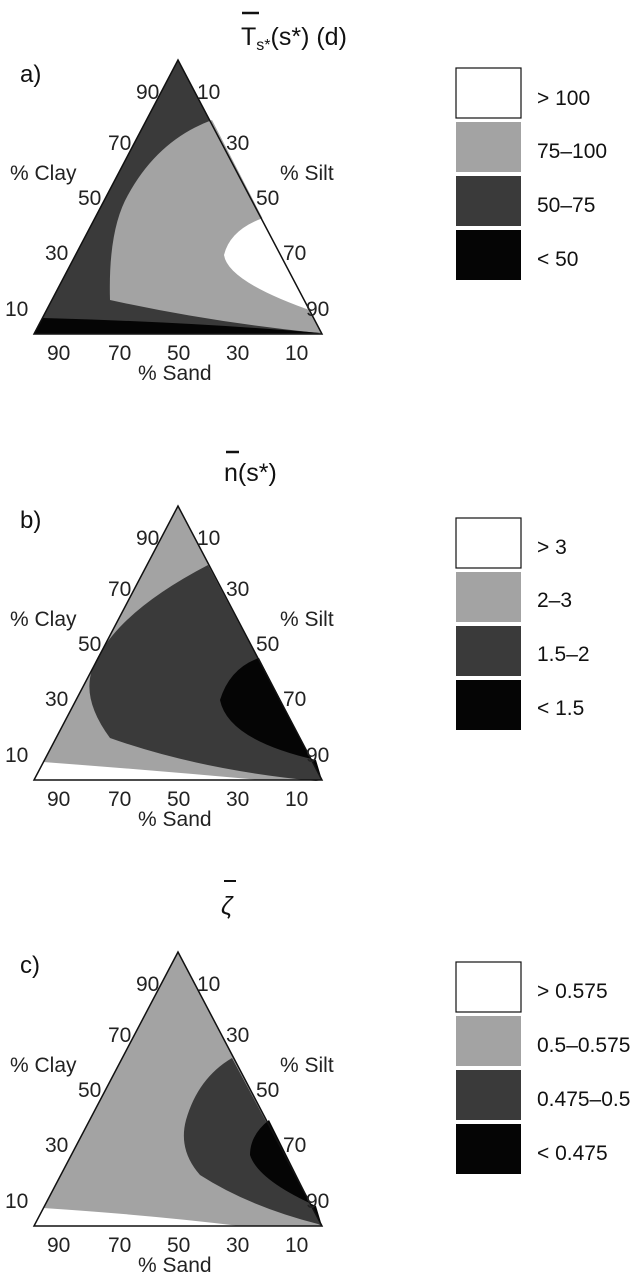 This screenshot has height=1277, width=639. I want to click on chart-title: Ts*(s*) (d), so click(294, 38).